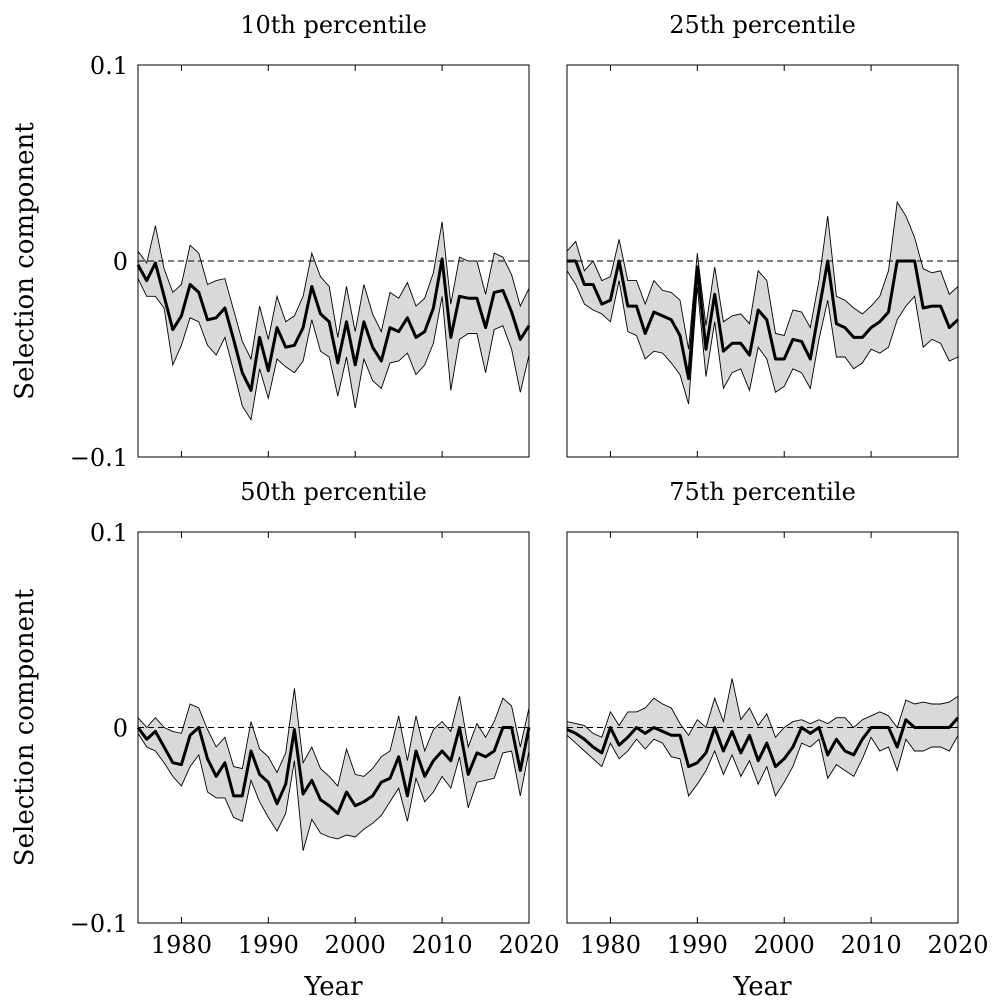 Image resolution: width=994 pixels, height=1005 pixels. Describe the element at coordinates (333, 25) in the screenshot. I see `panel-title: 10th percentile` at that location.